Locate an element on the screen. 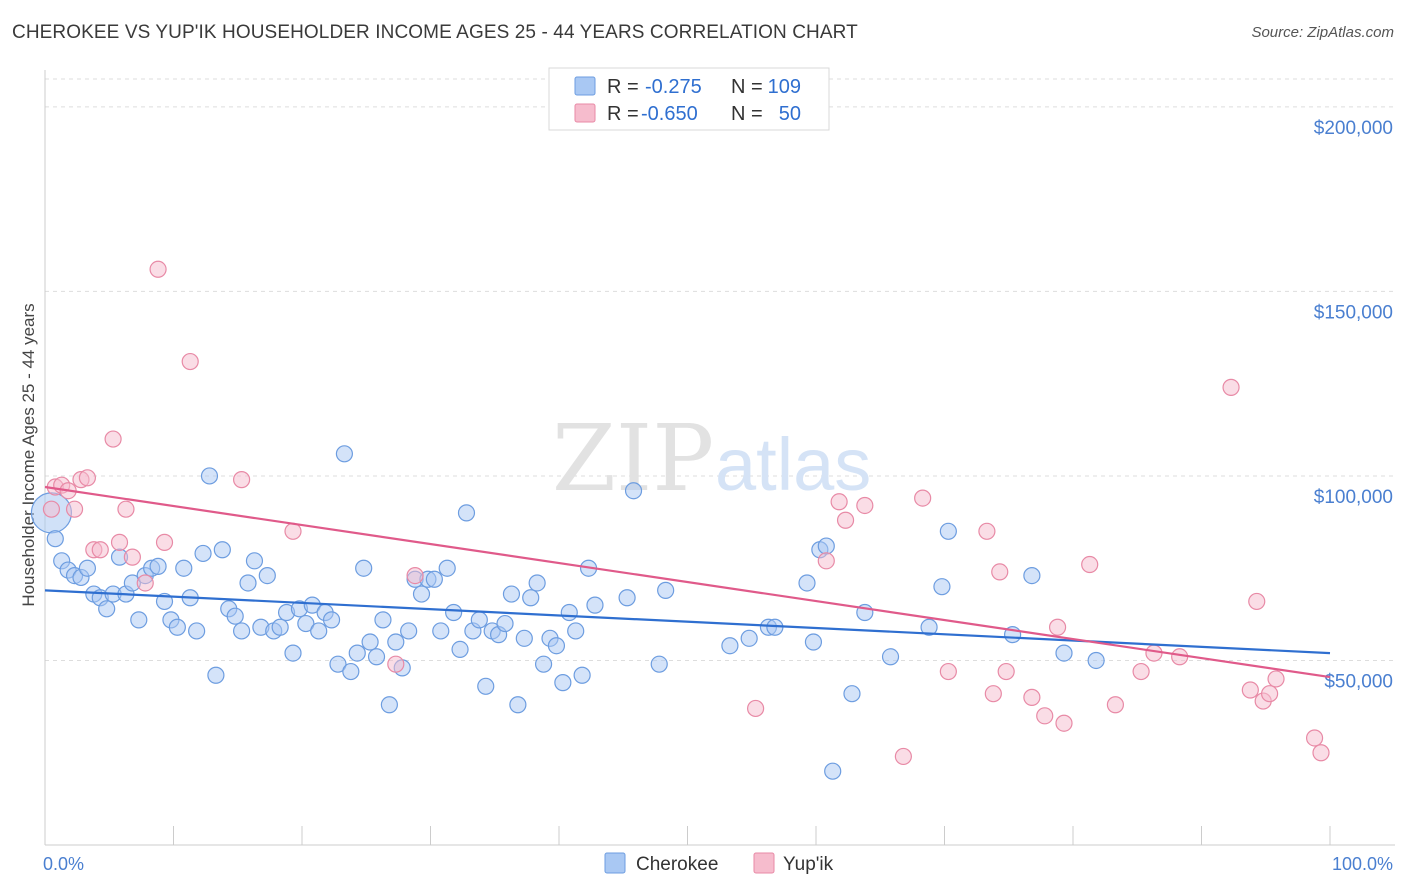 This screenshot has height=892, width=1406. x-tick-labels: 0.0% 100.0% is located at coordinates (718, 864).